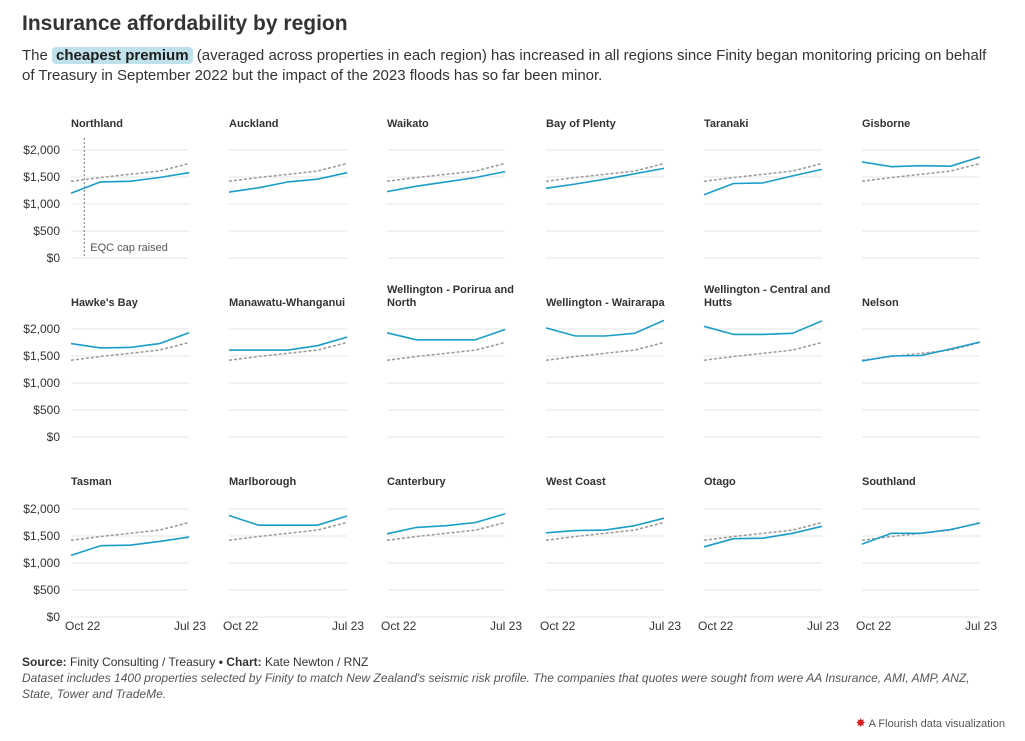 This screenshot has height=741, width=1025. What do you see at coordinates (402, 303) in the screenshot?
I see `panel-title: North` at bounding box center [402, 303].